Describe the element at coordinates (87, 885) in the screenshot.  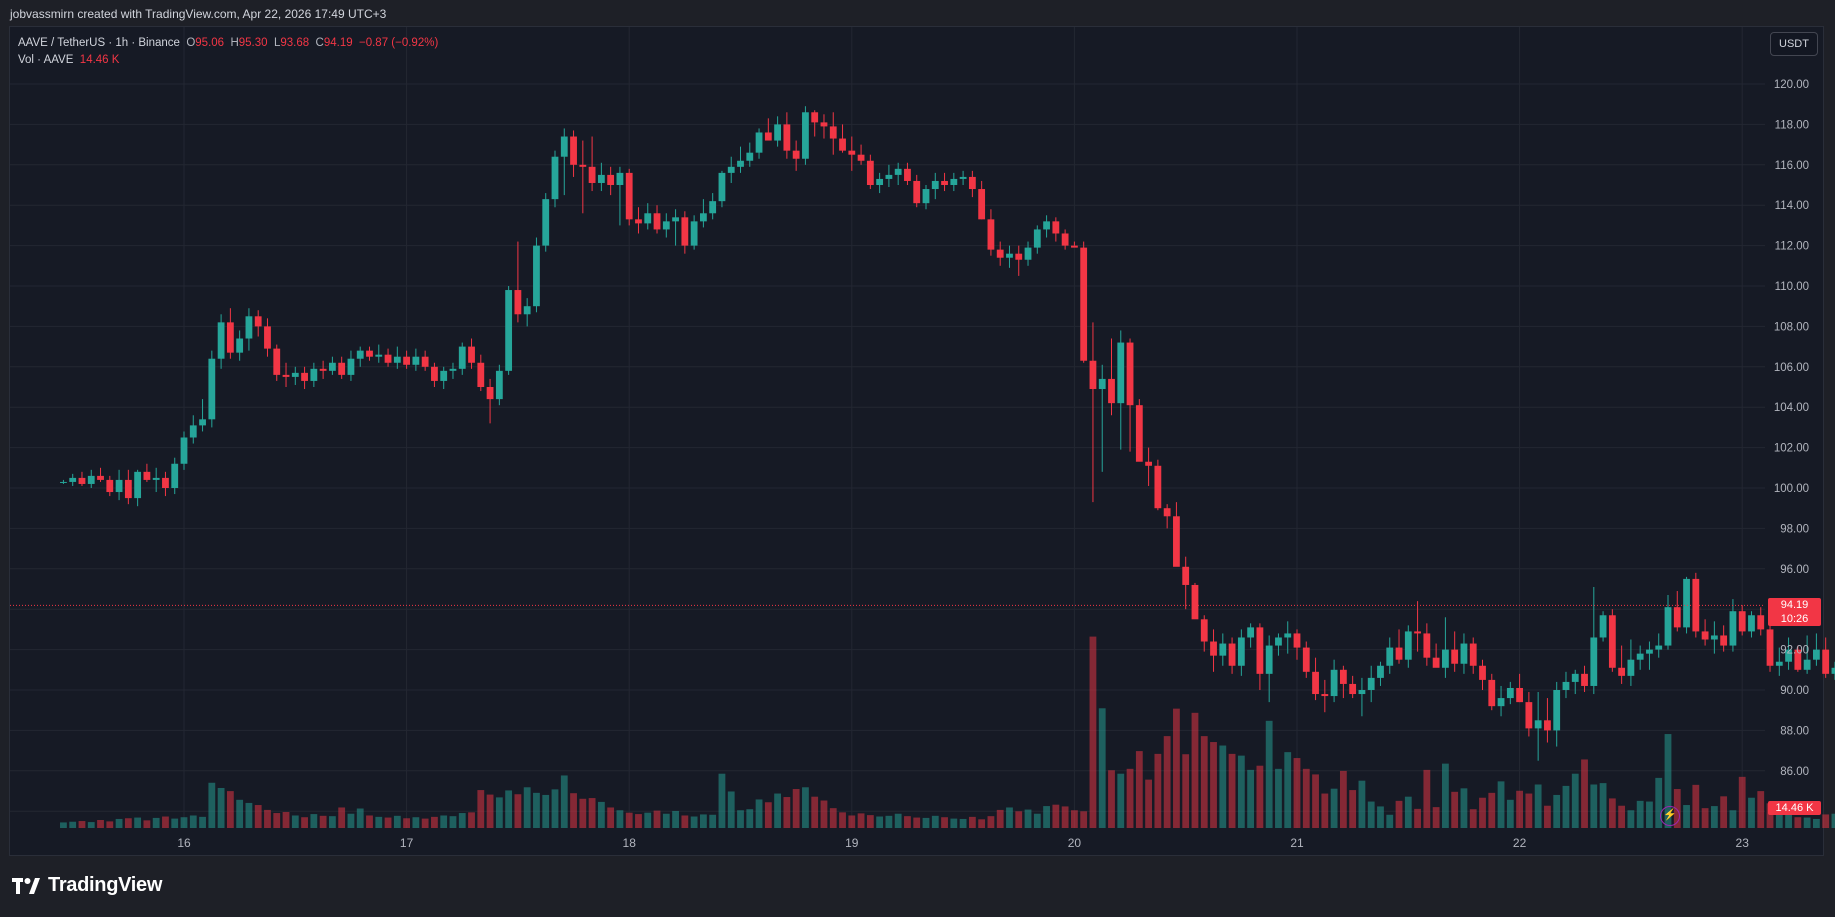
I see `tradingview-logo: TradingView` at that location.